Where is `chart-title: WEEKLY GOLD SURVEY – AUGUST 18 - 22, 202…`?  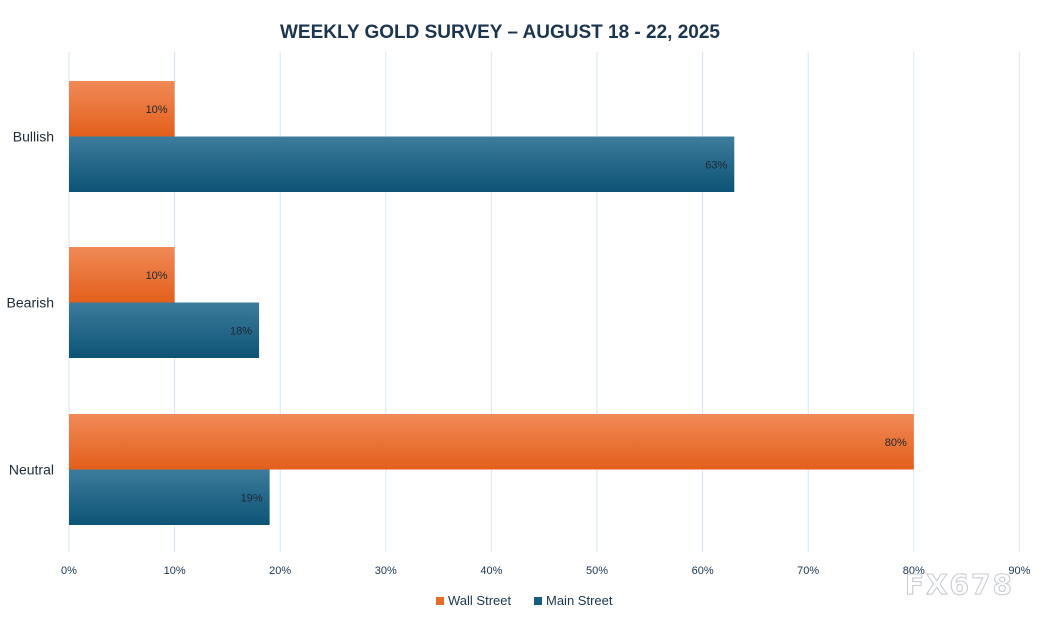
chart-title: WEEKLY GOLD SURVEY – AUGUST 18 - 22, 202… is located at coordinates (500, 32).